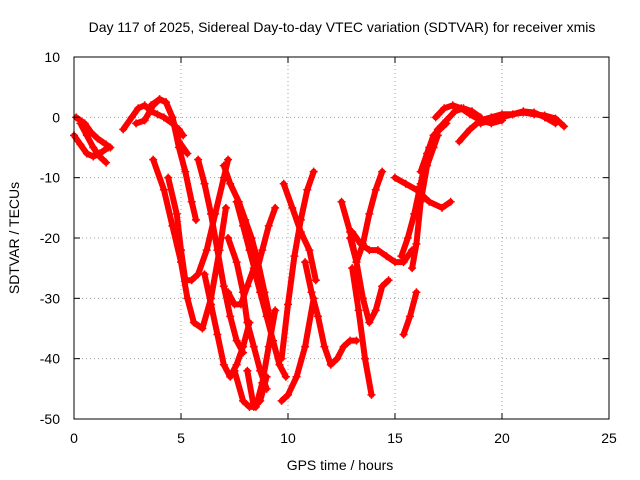  Describe the element at coordinates (50, 298) in the screenshot. I see `y-tick-label: -30` at that location.